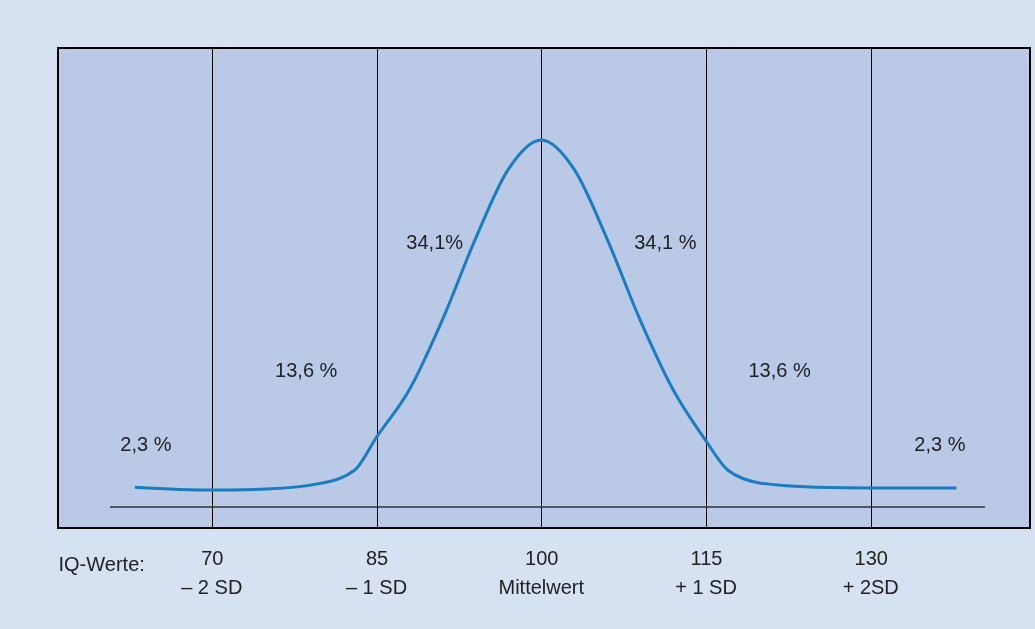  Describe the element at coordinates (435, 241) in the screenshot. I see `annotation: 34,1%` at that location.